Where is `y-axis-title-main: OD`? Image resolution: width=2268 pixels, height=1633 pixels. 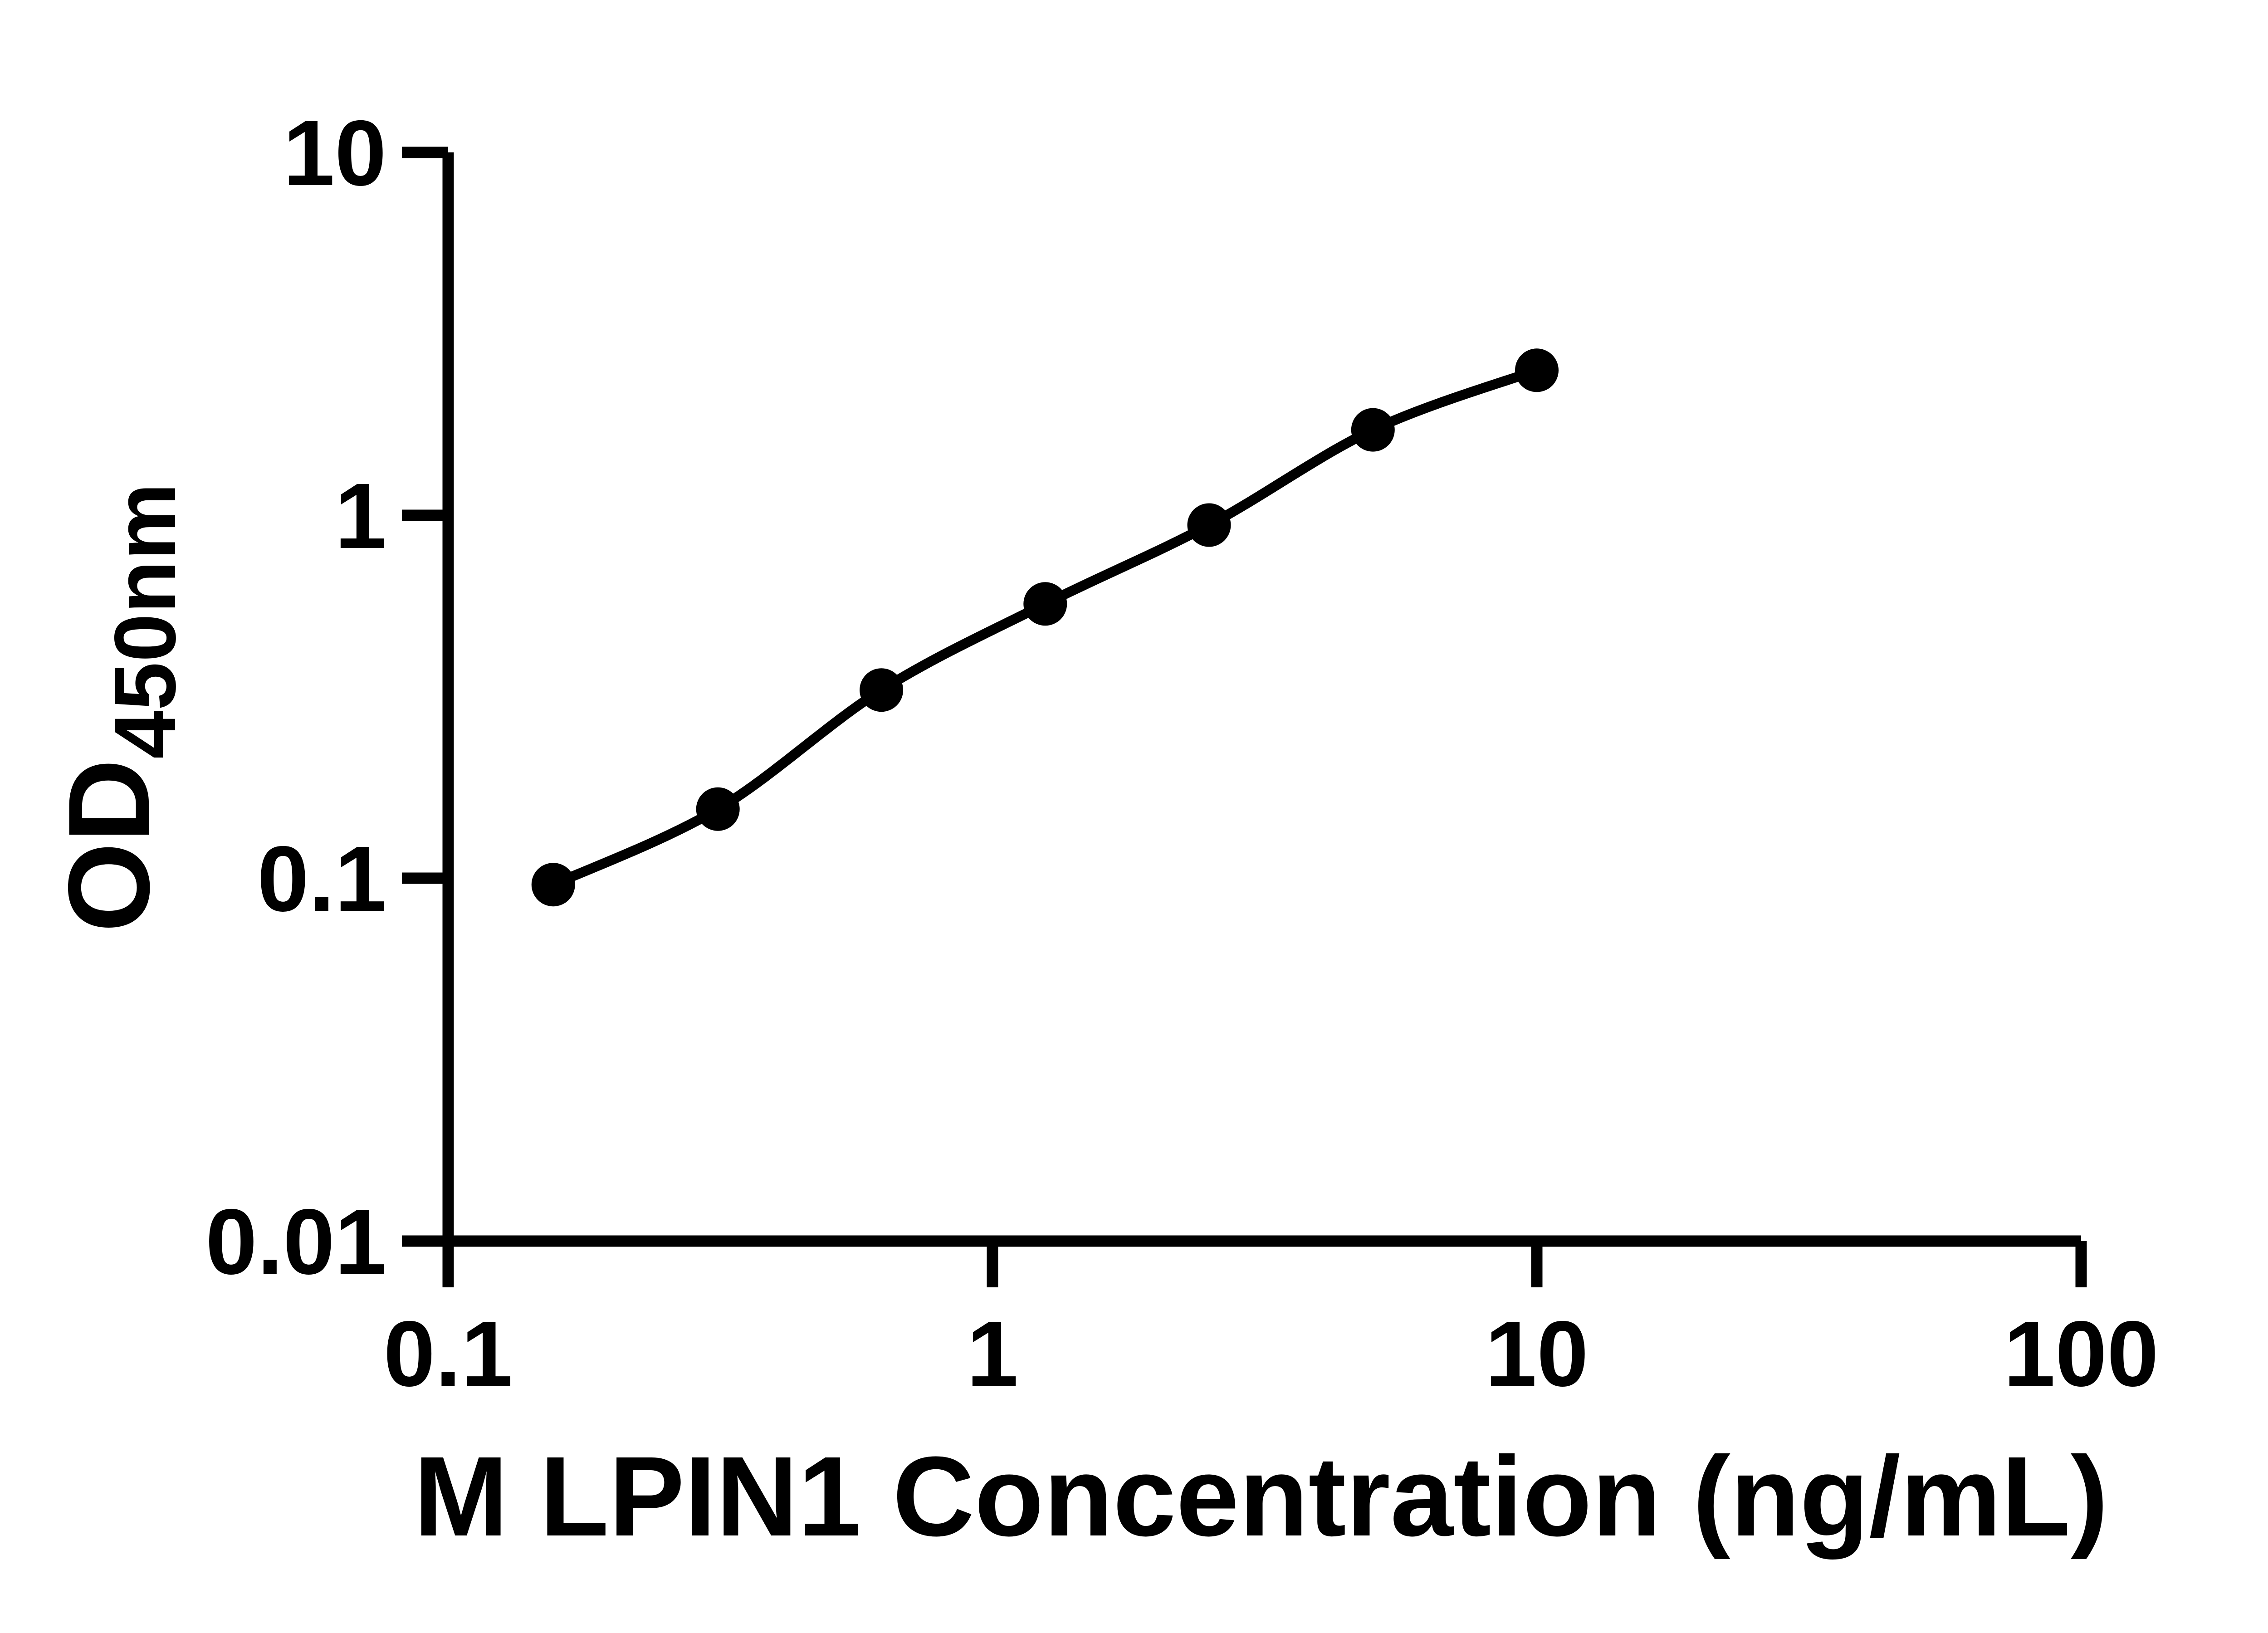 y-axis-title-main: OD is located at coordinates (109, 846).